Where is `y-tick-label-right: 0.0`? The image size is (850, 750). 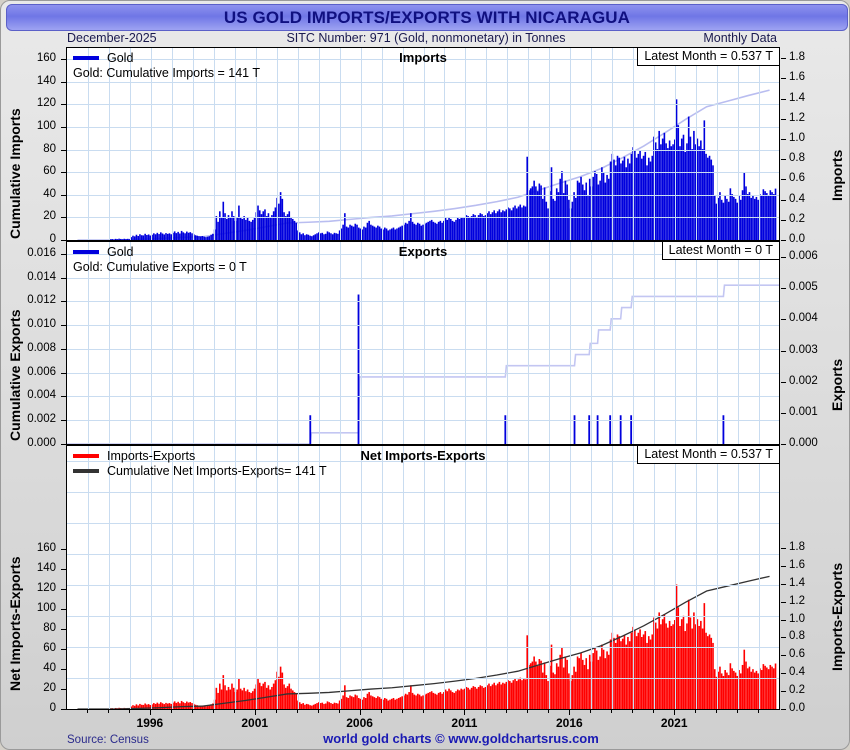 y-tick-label-right: 0.0 is located at coordinates (797, 239).